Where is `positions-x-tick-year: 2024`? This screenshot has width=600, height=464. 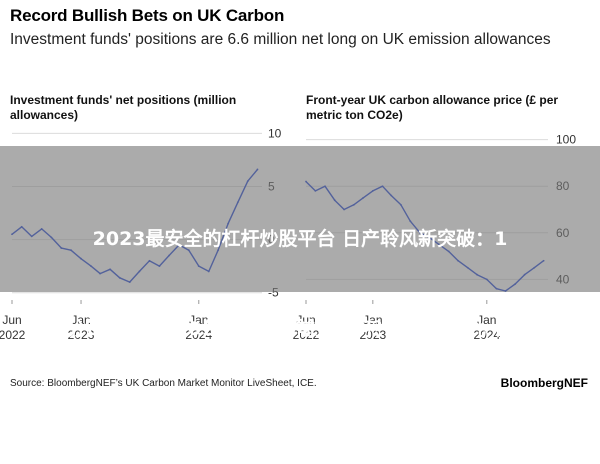 positions-x-tick-year: 2024 is located at coordinates (198, 335).